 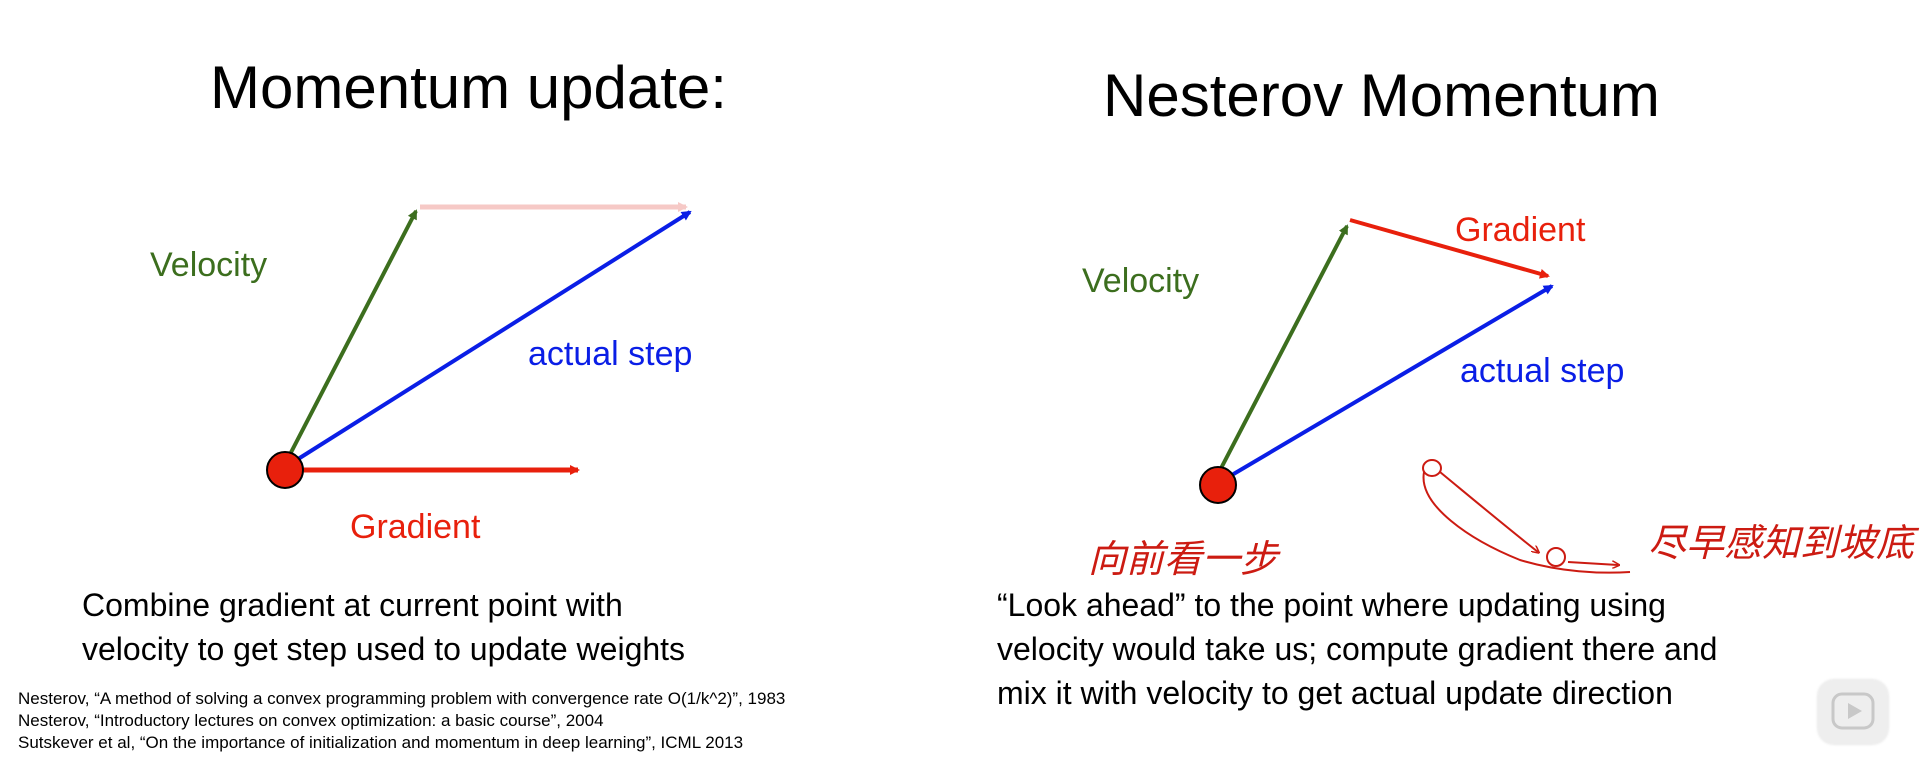 What do you see at coordinates (1183, 559) in the screenshot?
I see `handwritten-look-ahead-note: 向前看一步` at bounding box center [1183, 559].